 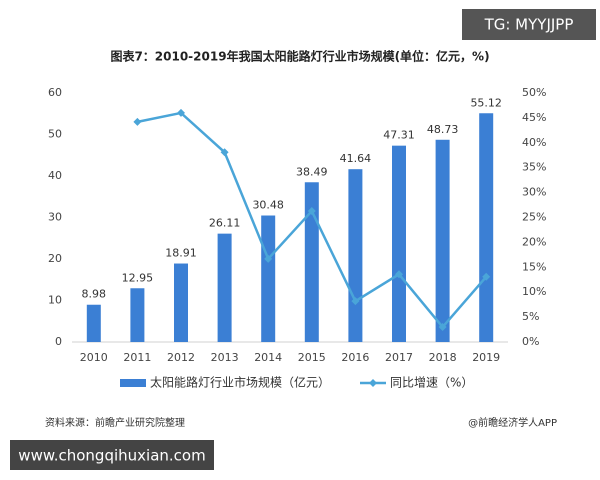 What do you see at coordinates (94, 294) in the screenshot?
I see `data-label: 8.98` at bounding box center [94, 294].